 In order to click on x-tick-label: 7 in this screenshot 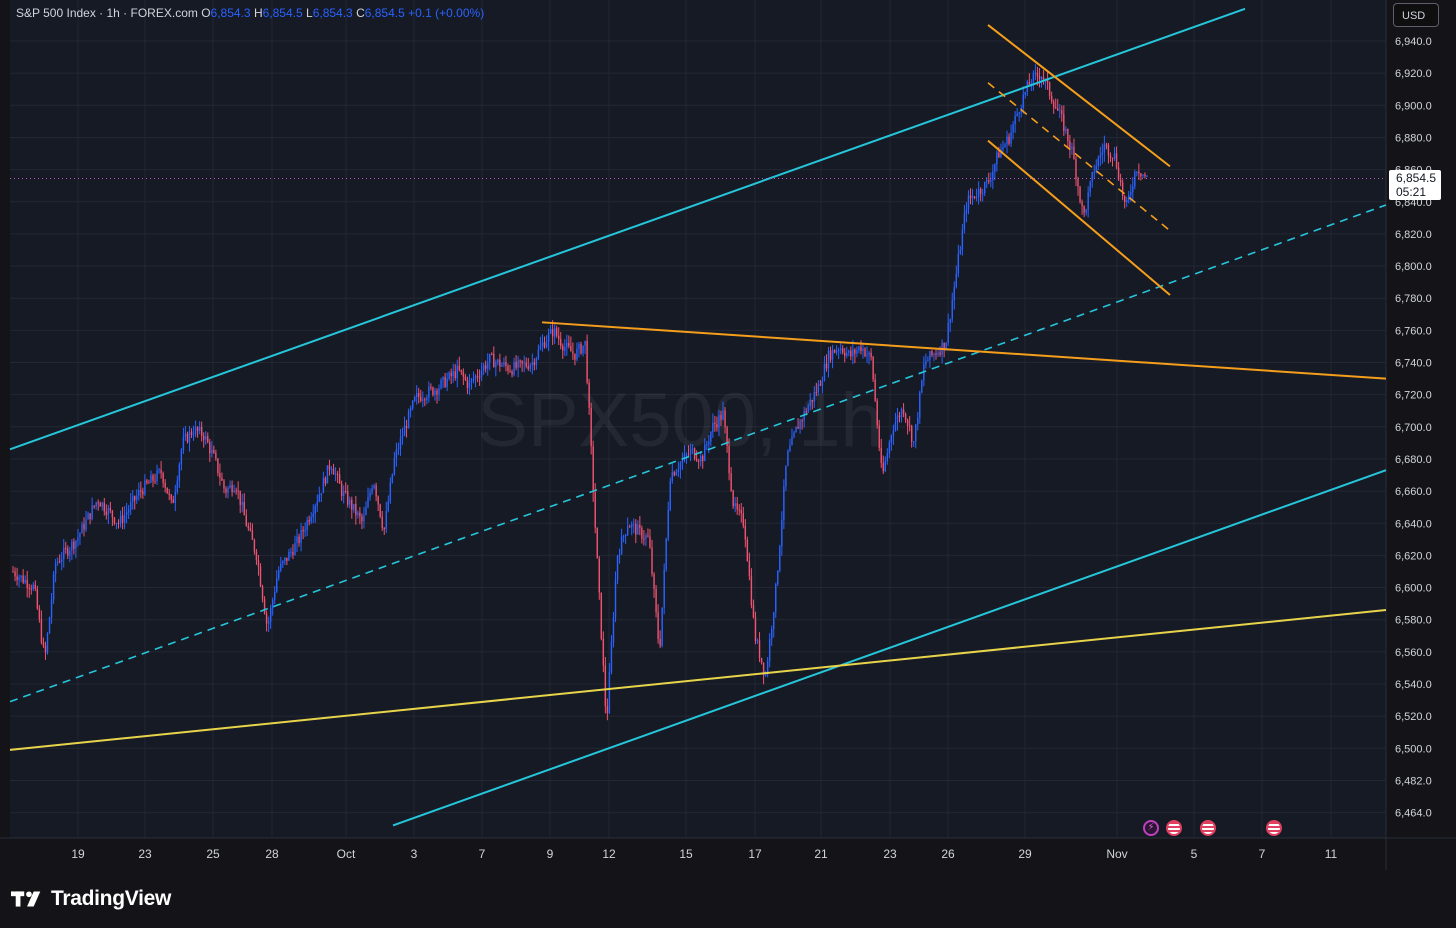, I will do `click(1262, 854)`.